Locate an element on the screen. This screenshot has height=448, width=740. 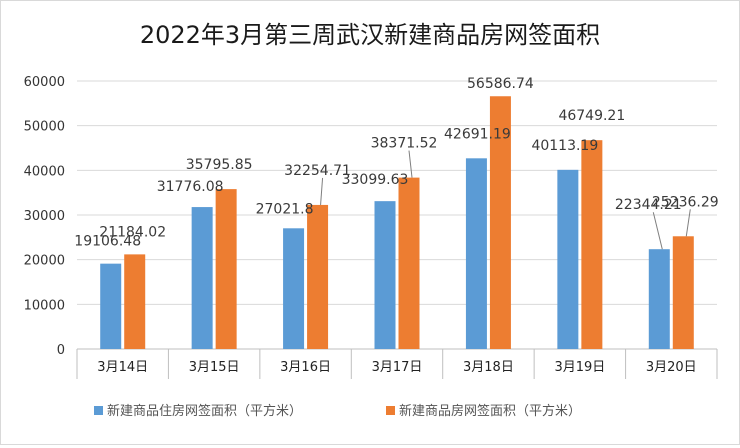
x-tick-label: 3月19日 is located at coordinates (579, 367).